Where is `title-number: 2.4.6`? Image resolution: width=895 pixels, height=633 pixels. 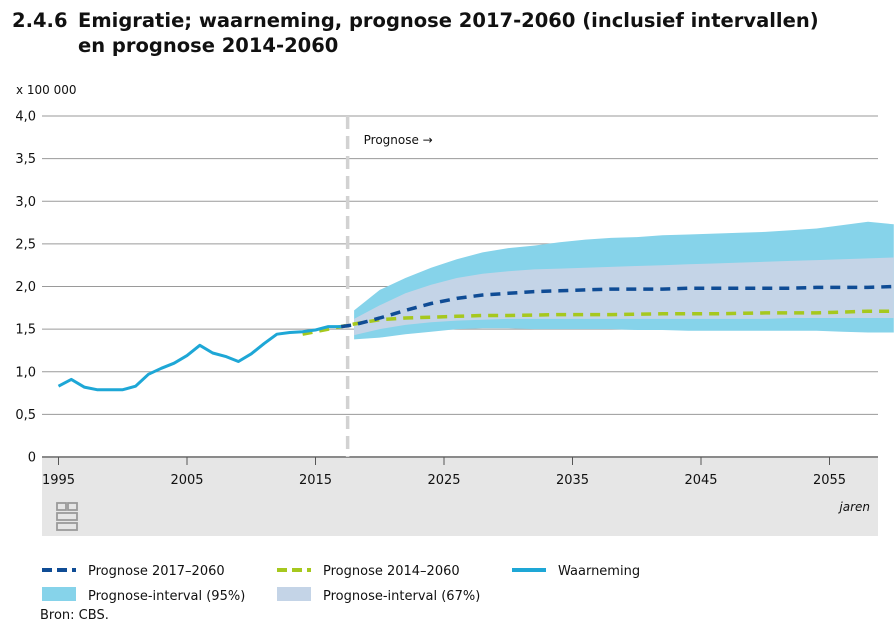
title-number: 2.4.6 is located at coordinates (40, 20).